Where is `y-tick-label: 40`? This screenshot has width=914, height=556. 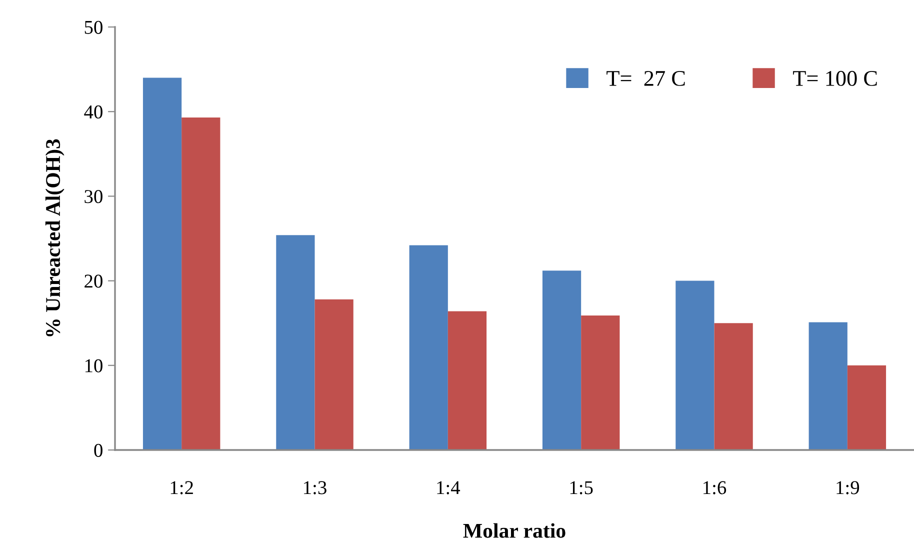
y-tick-label: 40 is located at coordinates (93, 112).